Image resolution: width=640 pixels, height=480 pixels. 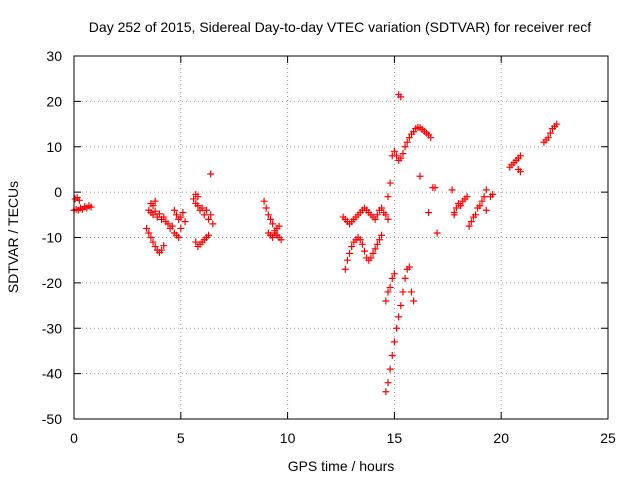 What do you see at coordinates (52, 283) in the screenshot?
I see `y-tick-label: -20` at bounding box center [52, 283].